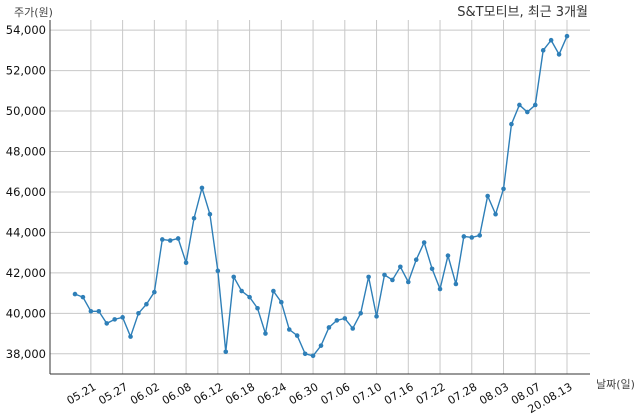  I want to click on x-tick-label: 07.10, so click(367, 393).